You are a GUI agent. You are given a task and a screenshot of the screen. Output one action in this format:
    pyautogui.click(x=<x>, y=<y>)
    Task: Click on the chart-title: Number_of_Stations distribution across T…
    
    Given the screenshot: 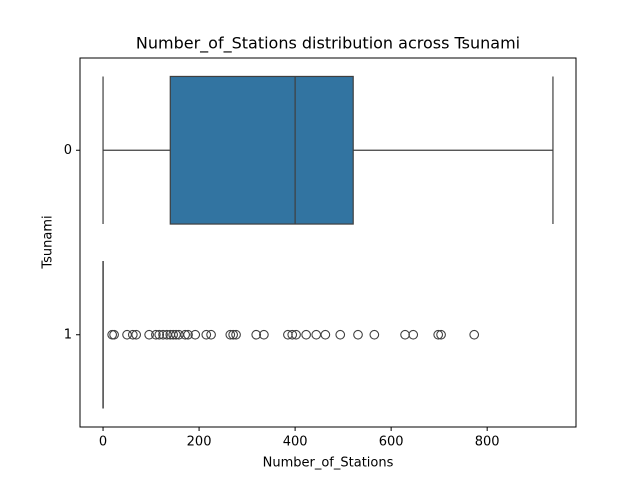 What is the action you would take?
    pyautogui.click(x=328, y=44)
    